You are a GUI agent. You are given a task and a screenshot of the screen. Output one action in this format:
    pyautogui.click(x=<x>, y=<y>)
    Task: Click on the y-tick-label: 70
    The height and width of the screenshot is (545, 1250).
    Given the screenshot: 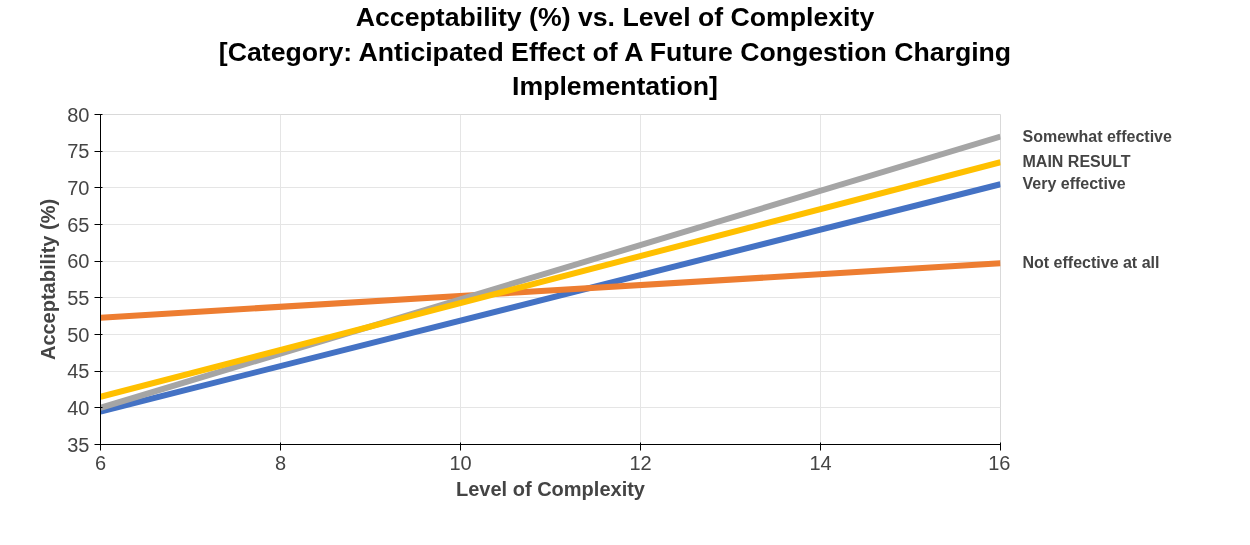 What is the action you would take?
    pyautogui.click(x=78, y=187)
    